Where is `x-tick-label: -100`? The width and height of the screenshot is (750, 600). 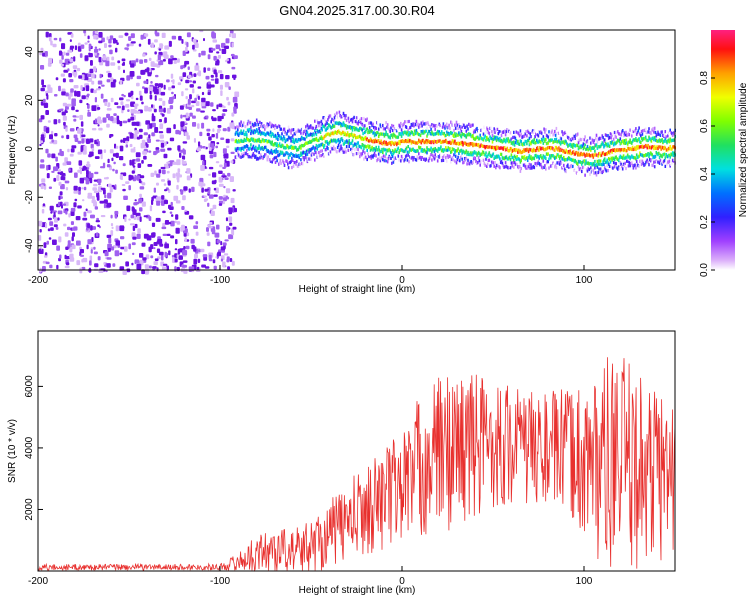 x-tick-label: -100 is located at coordinates (220, 280).